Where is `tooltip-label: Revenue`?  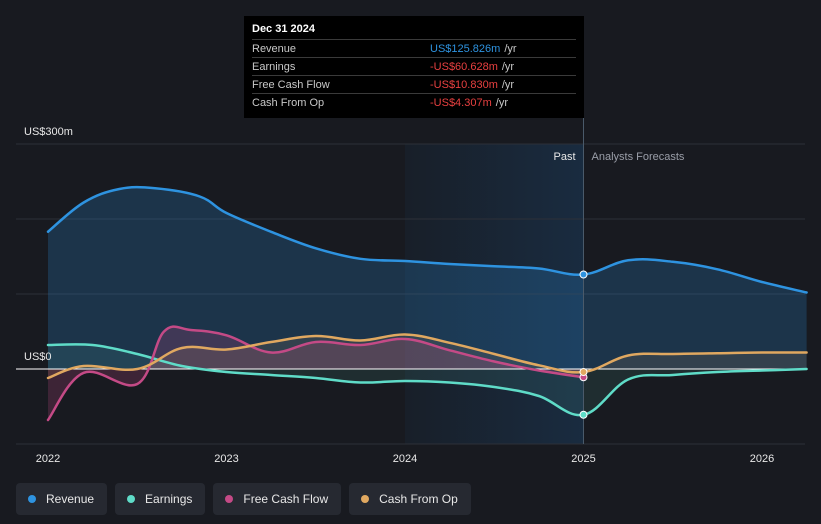 tooltip-label: Revenue is located at coordinates (274, 48).